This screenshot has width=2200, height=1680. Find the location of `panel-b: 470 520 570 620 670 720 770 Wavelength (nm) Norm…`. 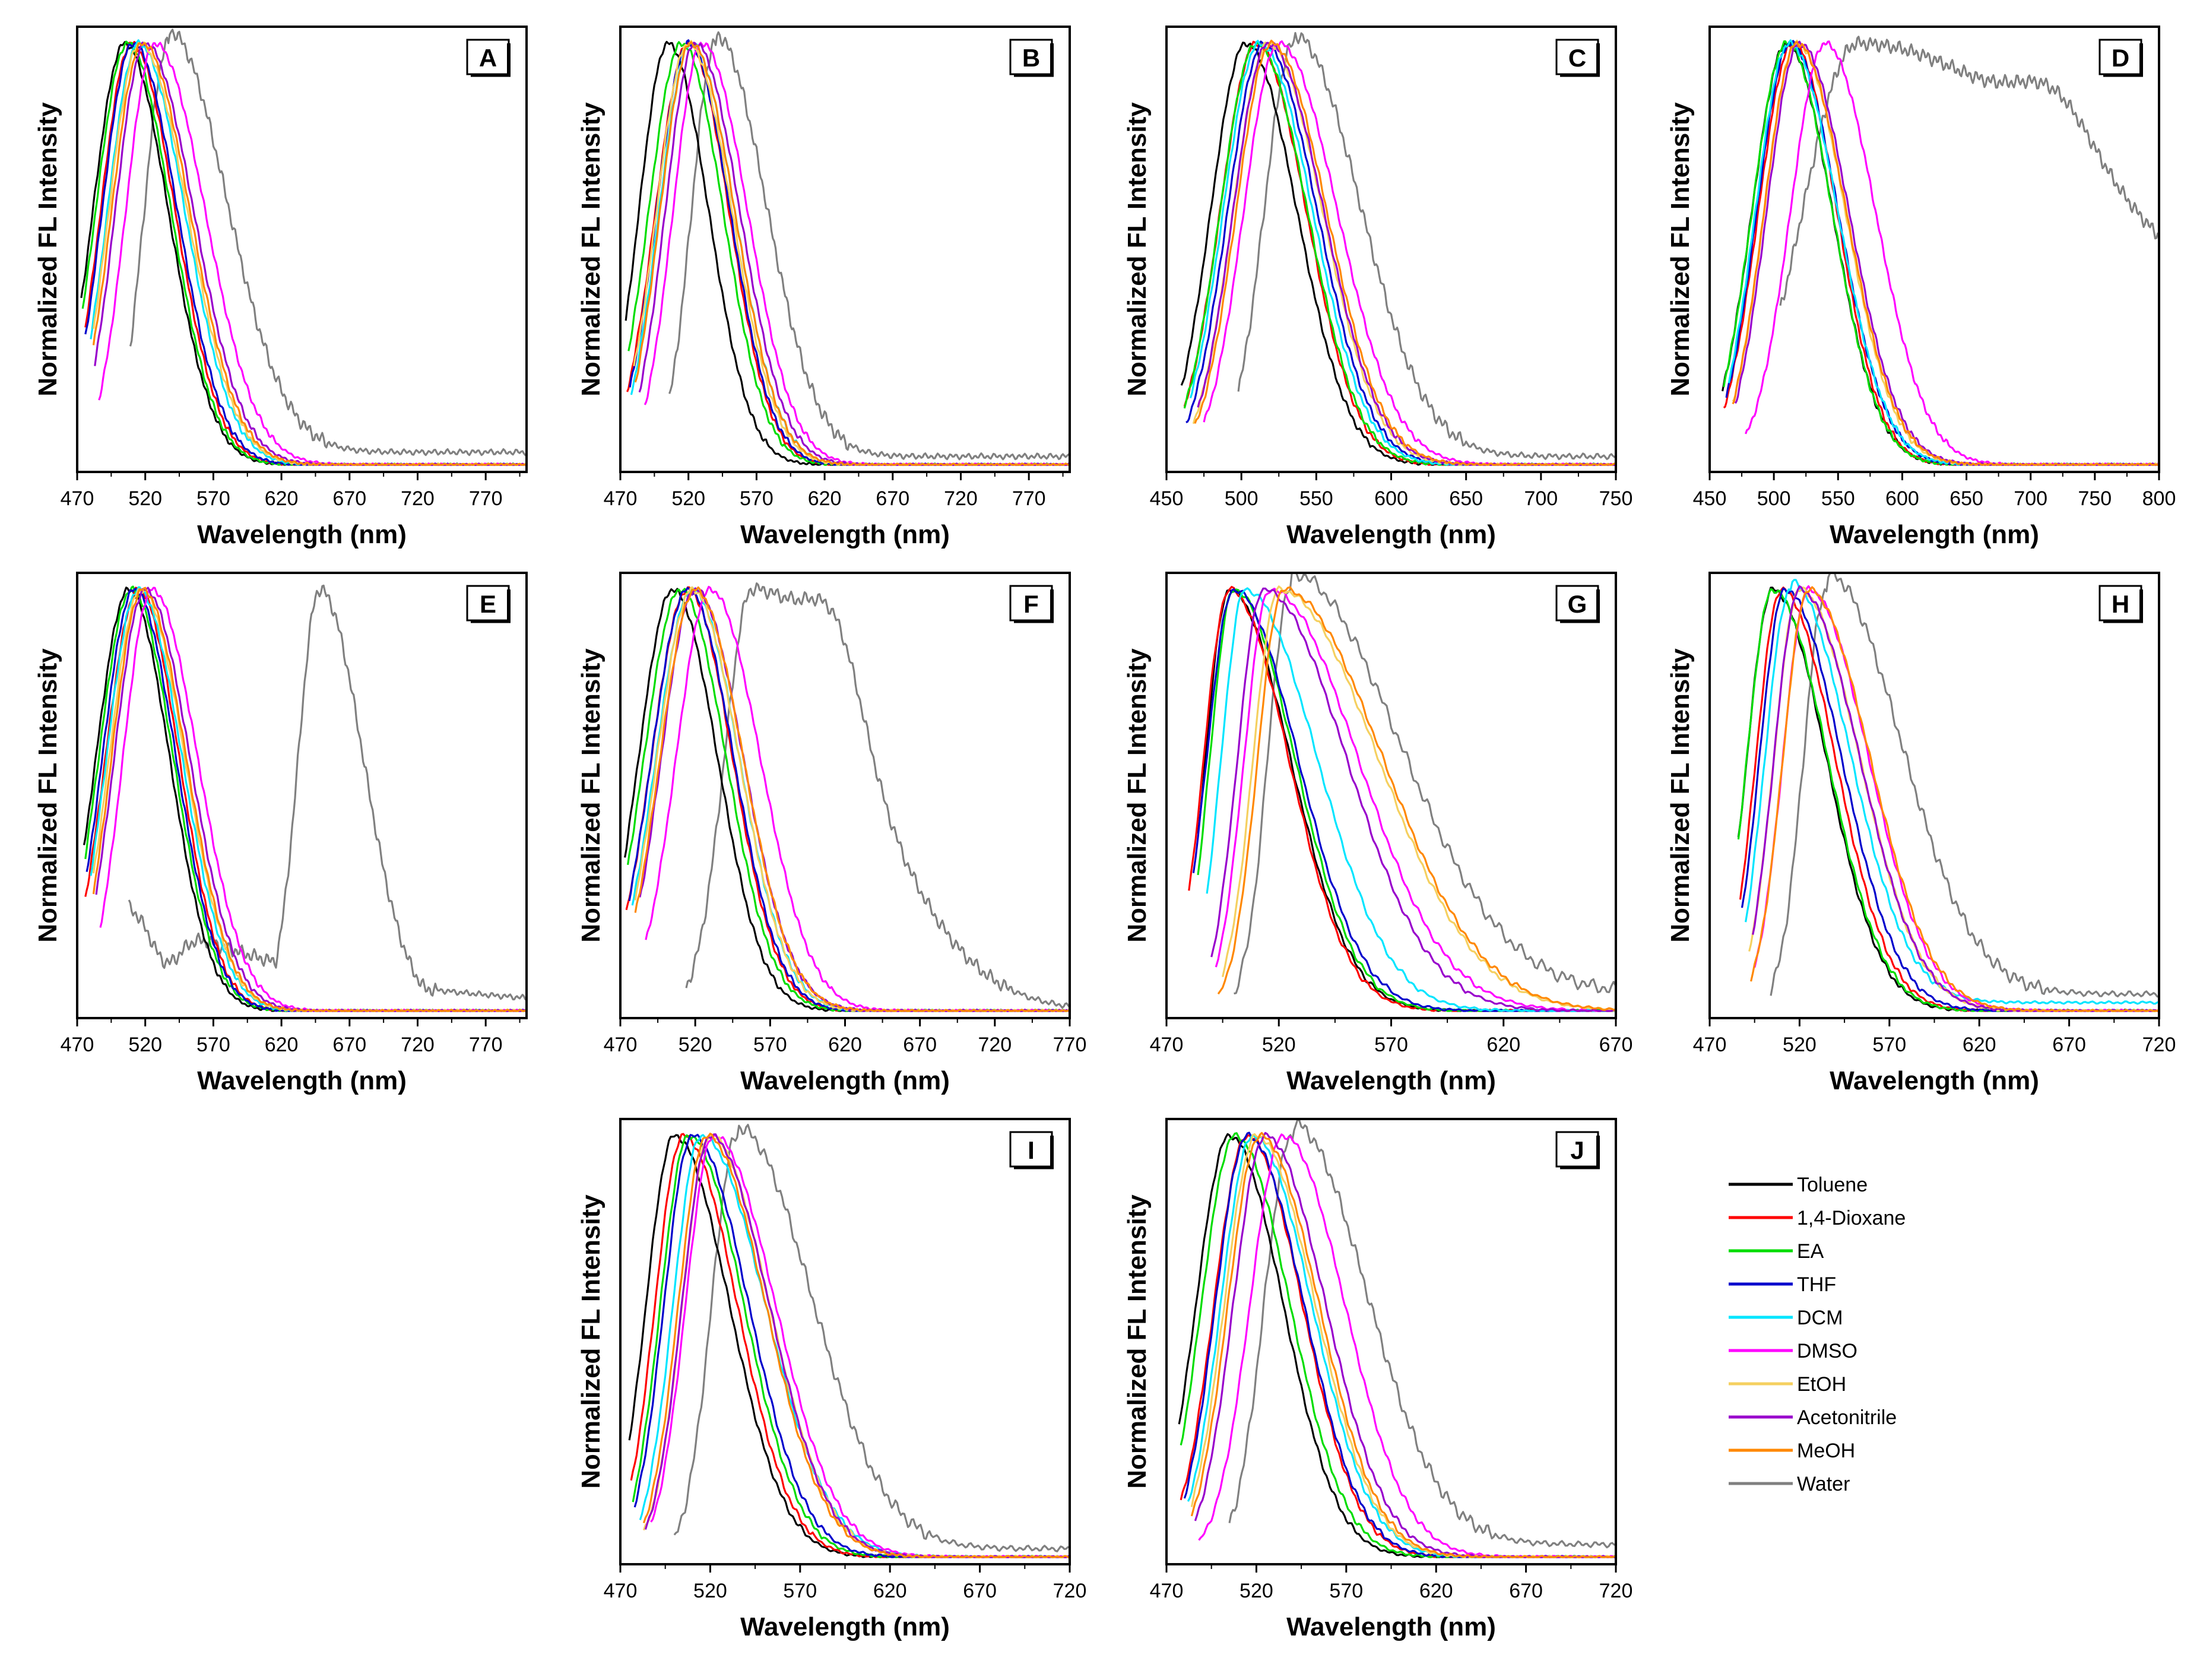

panel-b: 470 520 570 620 670 720 770 Wavelength (nm) Norm… is located at coordinates (823, 287).